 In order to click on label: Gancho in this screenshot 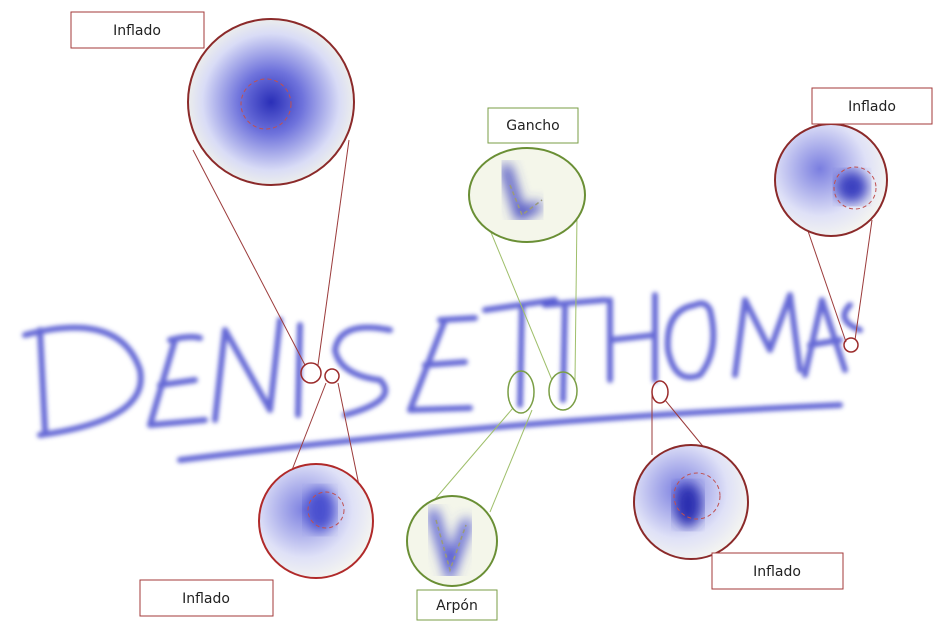, I will do `click(532, 126)`.